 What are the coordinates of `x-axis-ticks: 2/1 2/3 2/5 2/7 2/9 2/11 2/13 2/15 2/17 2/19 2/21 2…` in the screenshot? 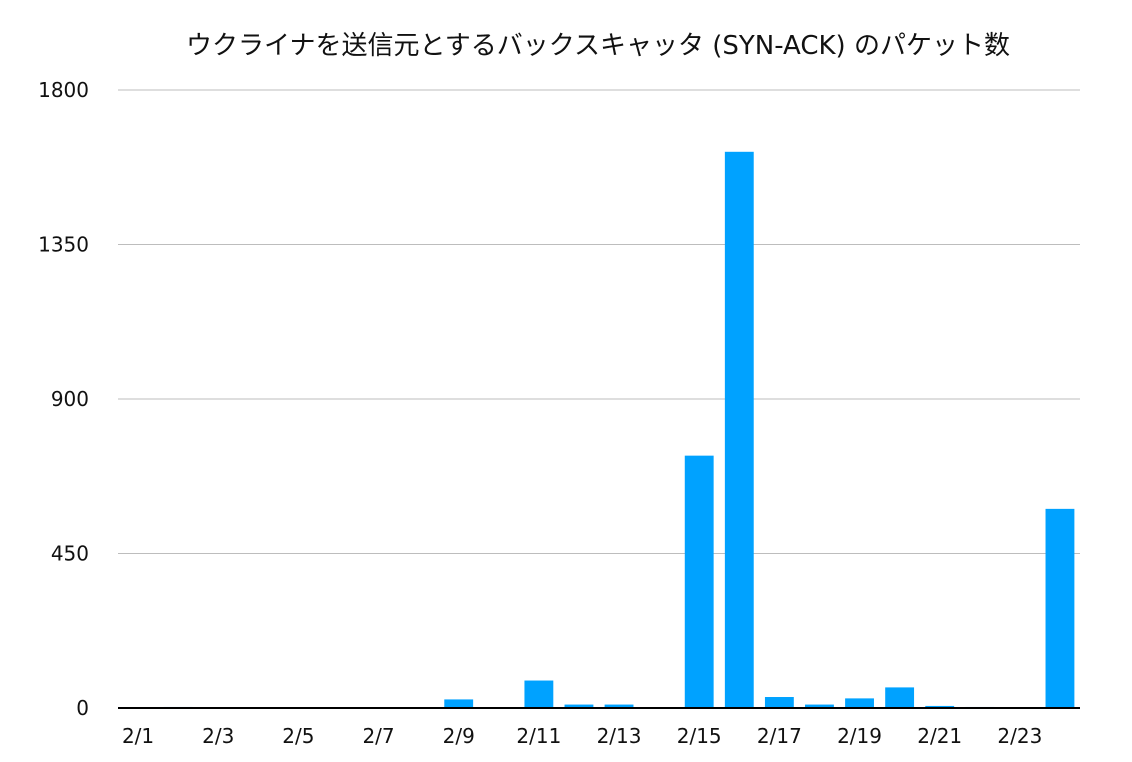 It's located at (582, 736).